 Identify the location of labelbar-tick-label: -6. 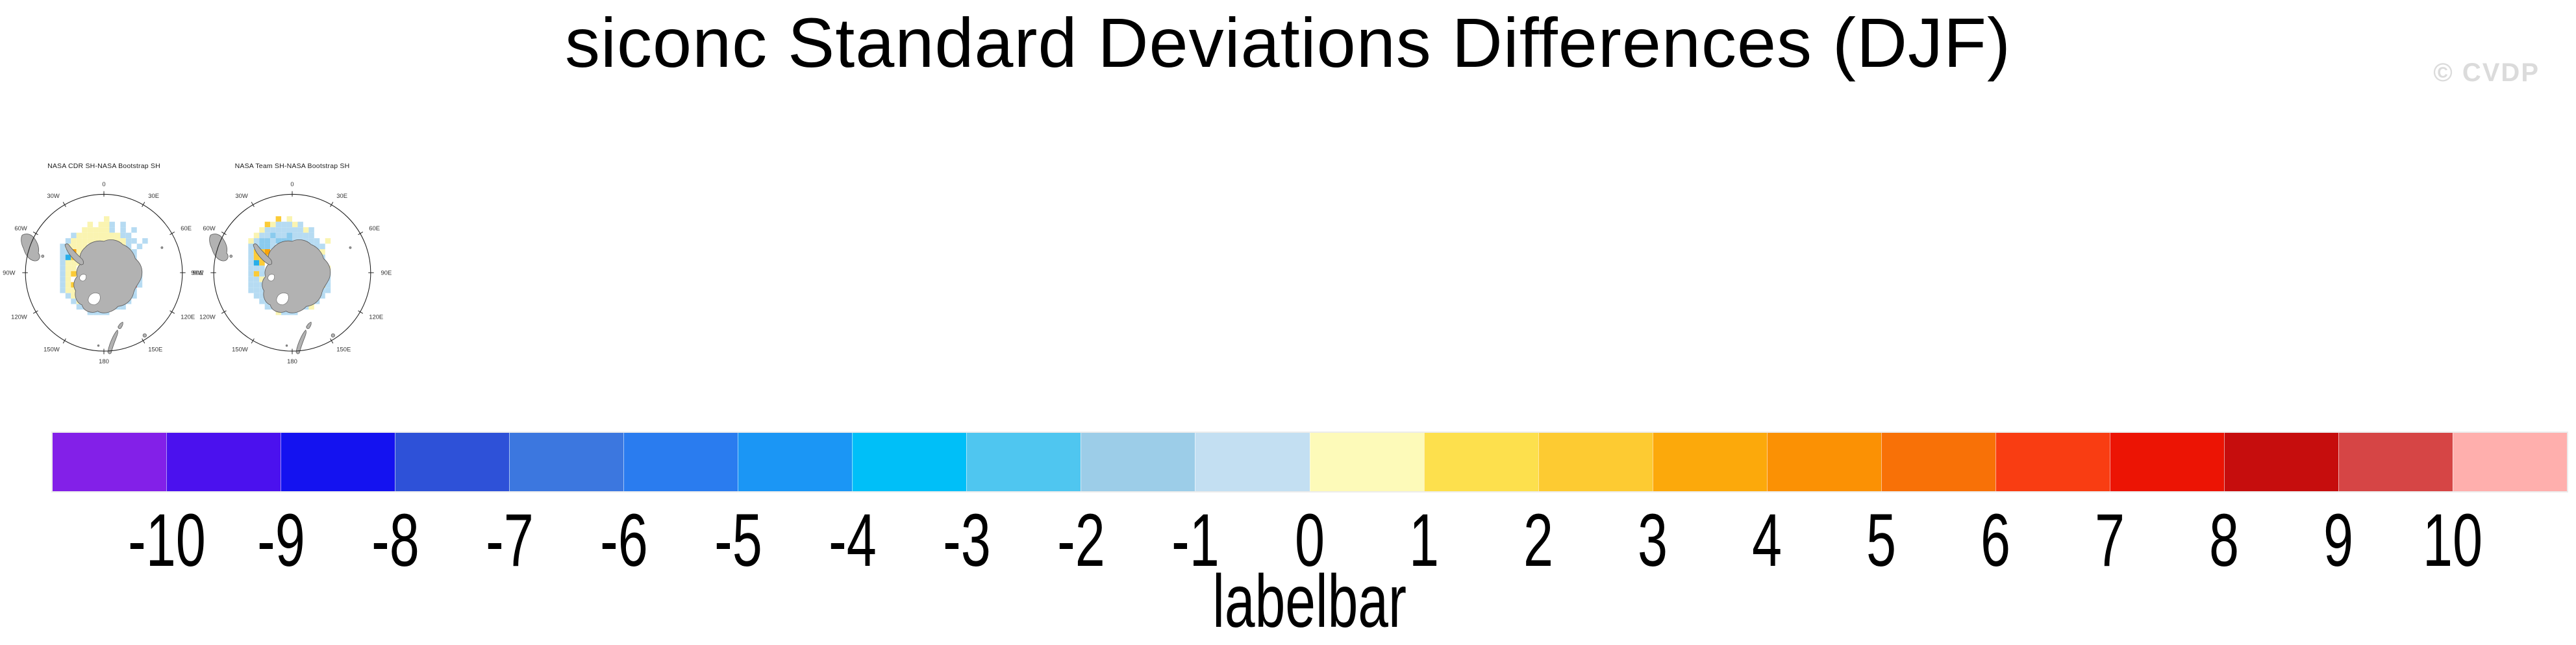
(624, 540).